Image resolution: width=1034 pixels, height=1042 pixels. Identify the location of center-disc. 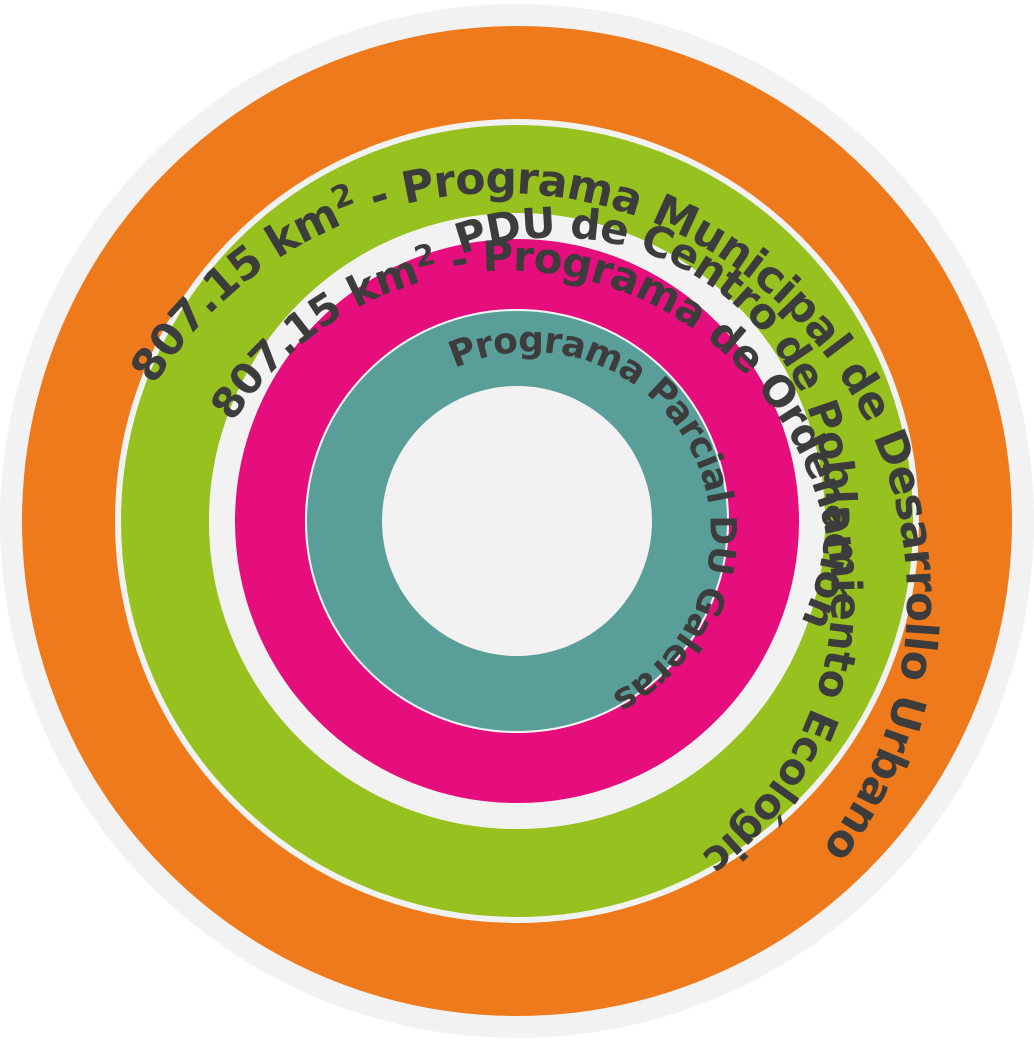
(517, 521).